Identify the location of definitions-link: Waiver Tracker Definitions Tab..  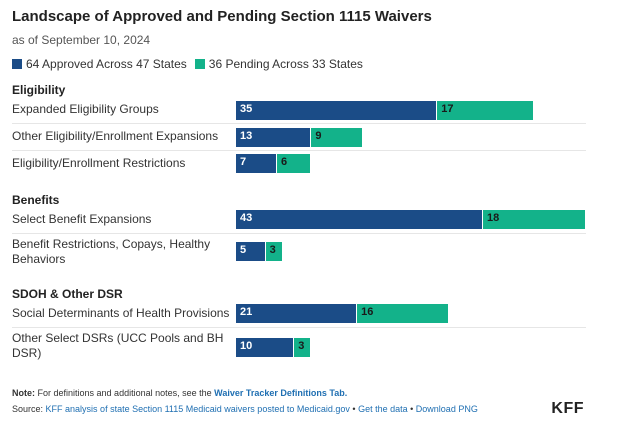
(281, 393).